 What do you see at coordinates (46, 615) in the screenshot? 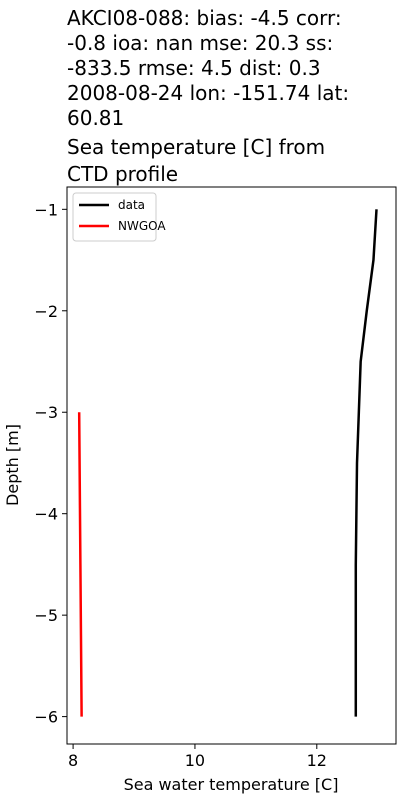
I see `y-tick-label: −5` at bounding box center [46, 615].